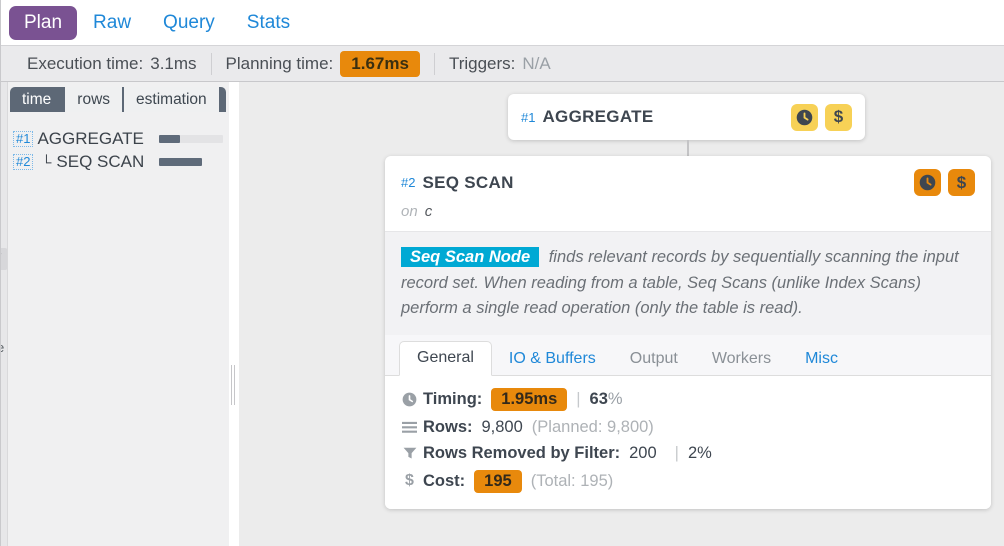 The image size is (1004, 546). What do you see at coordinates (686, 117) in the screenshot?
I see `node-card-aggregate: #1 AGGREGATE $` at bounding box center [686, 117].